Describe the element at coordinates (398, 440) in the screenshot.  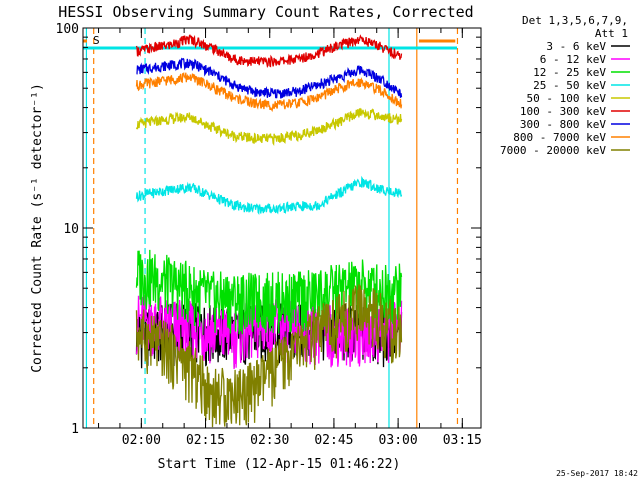
I see `x-tick-label: 03:00` at that location.